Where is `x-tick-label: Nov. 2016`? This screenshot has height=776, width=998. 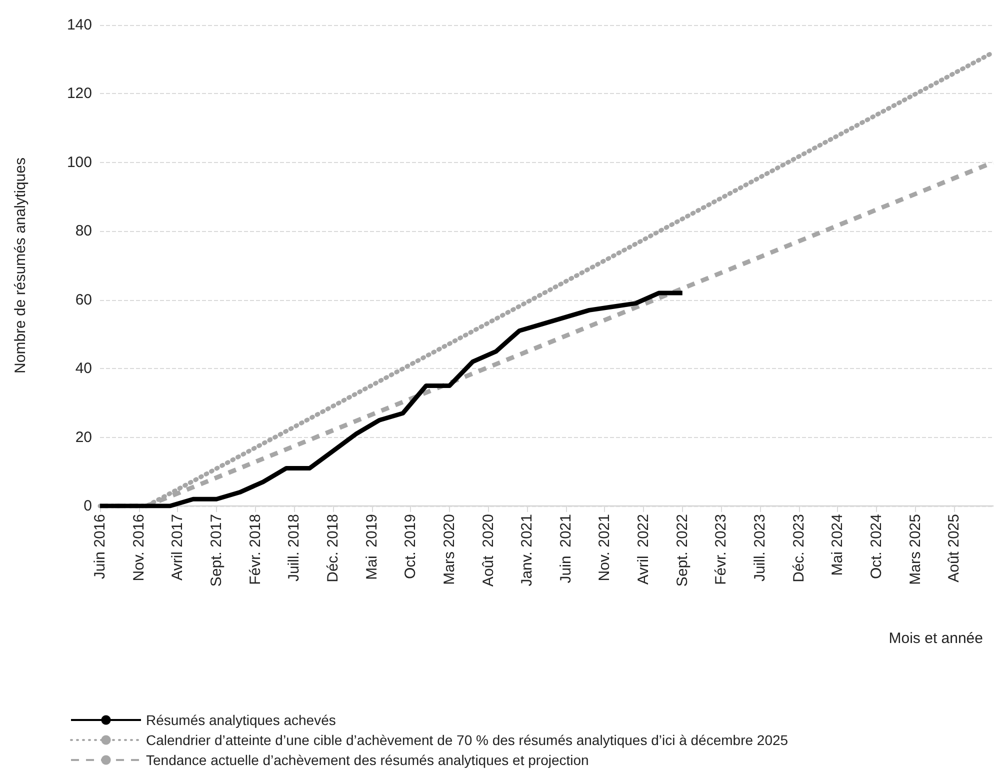 x-tick-label: Nov. 2016 is located at coordinates (139, 548).